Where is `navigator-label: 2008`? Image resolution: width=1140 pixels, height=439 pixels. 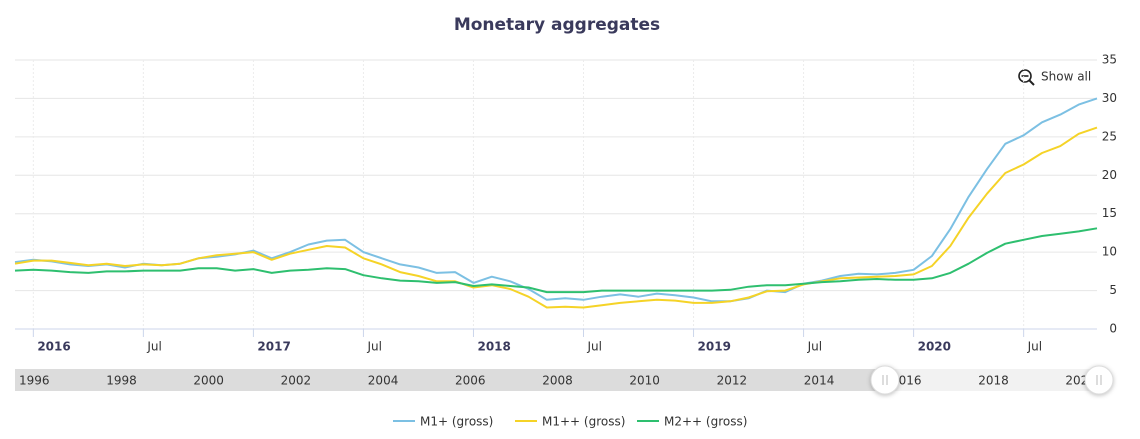 navigator-label: 2008 is located at coordinates (557, 381).